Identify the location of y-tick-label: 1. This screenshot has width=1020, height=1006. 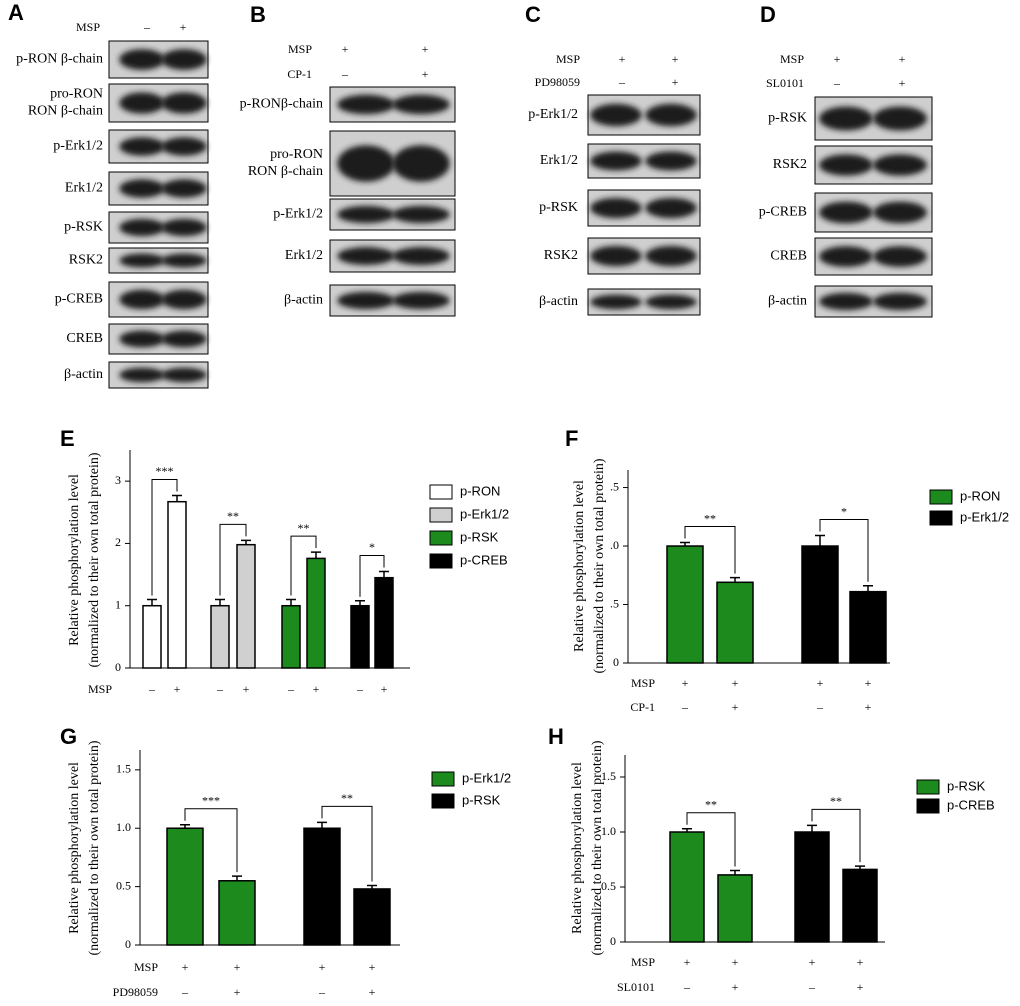
(118, 604).